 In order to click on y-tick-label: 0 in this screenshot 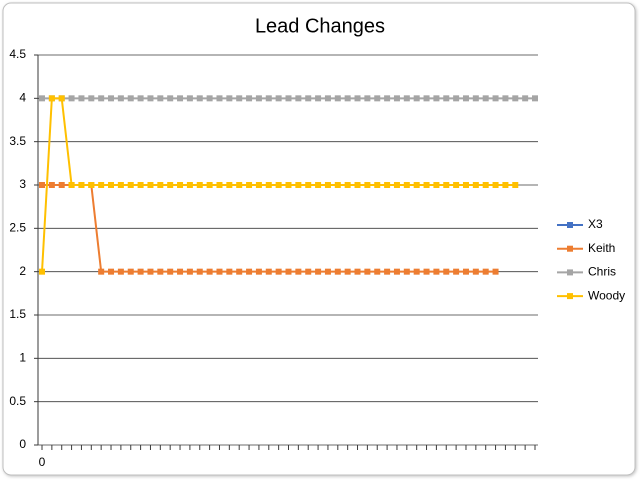, I will do `click(22, 444)`.